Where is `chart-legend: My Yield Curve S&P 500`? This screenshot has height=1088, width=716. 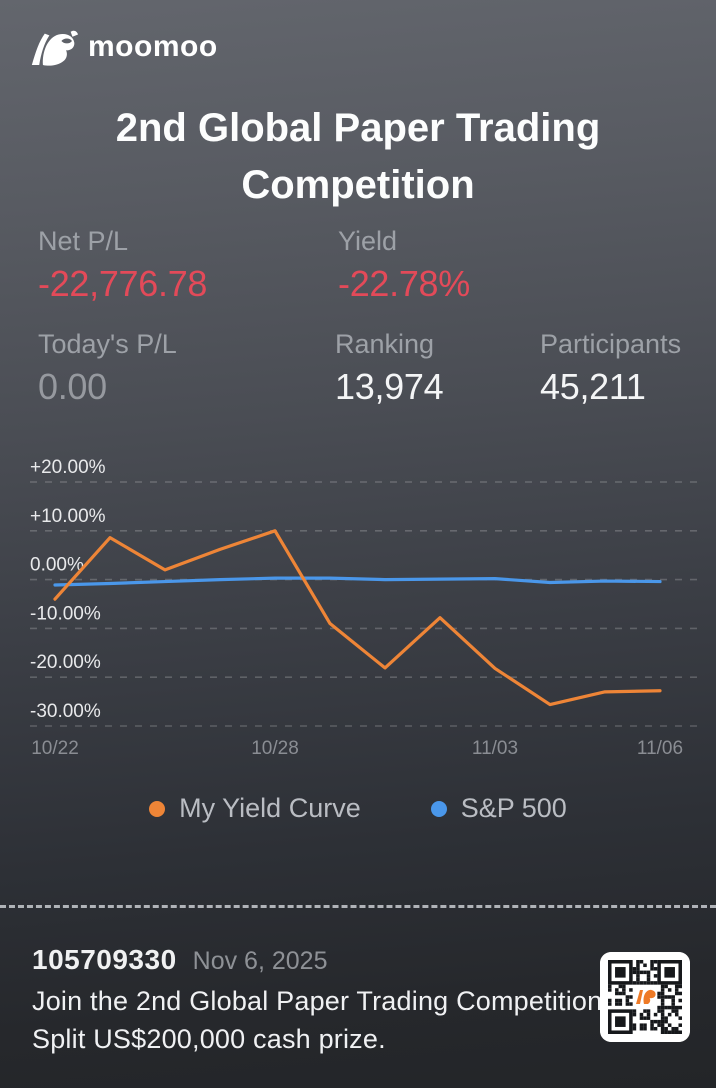 chart-legend: My Yield Curve S&P 500 is located at coordinates (358, 808).